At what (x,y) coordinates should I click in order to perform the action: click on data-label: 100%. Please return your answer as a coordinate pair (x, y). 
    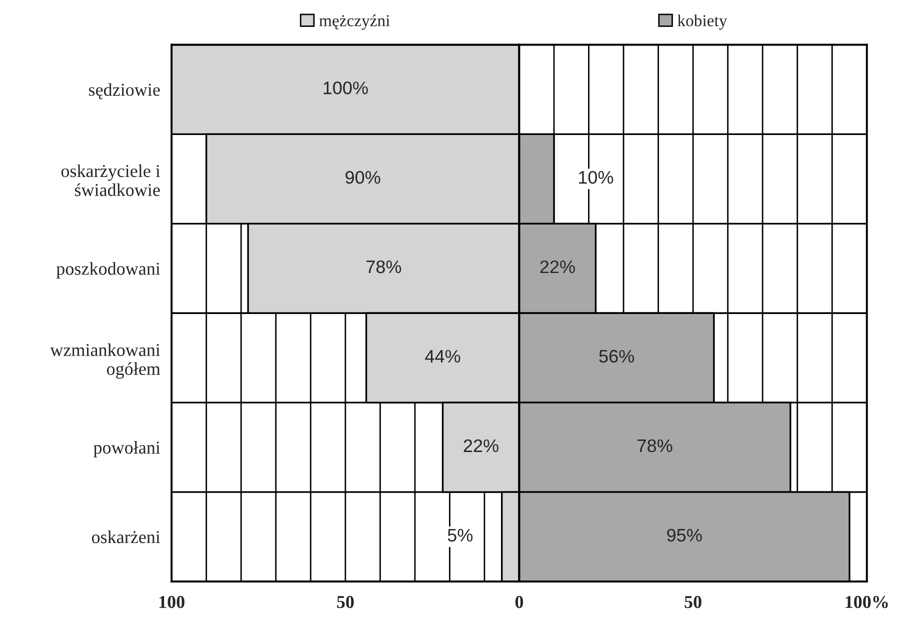
    Looking at the image, I should click on (346, 88).